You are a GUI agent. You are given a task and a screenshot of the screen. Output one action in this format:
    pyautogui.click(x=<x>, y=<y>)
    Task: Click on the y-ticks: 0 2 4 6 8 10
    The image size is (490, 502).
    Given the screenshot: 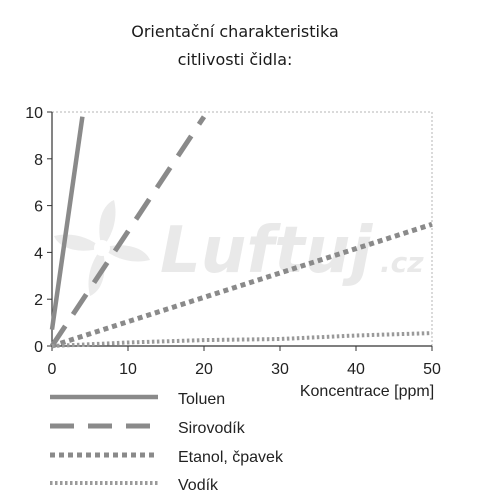 What is the action you would take?
    pyautogui.click(x=38, y=230)
    